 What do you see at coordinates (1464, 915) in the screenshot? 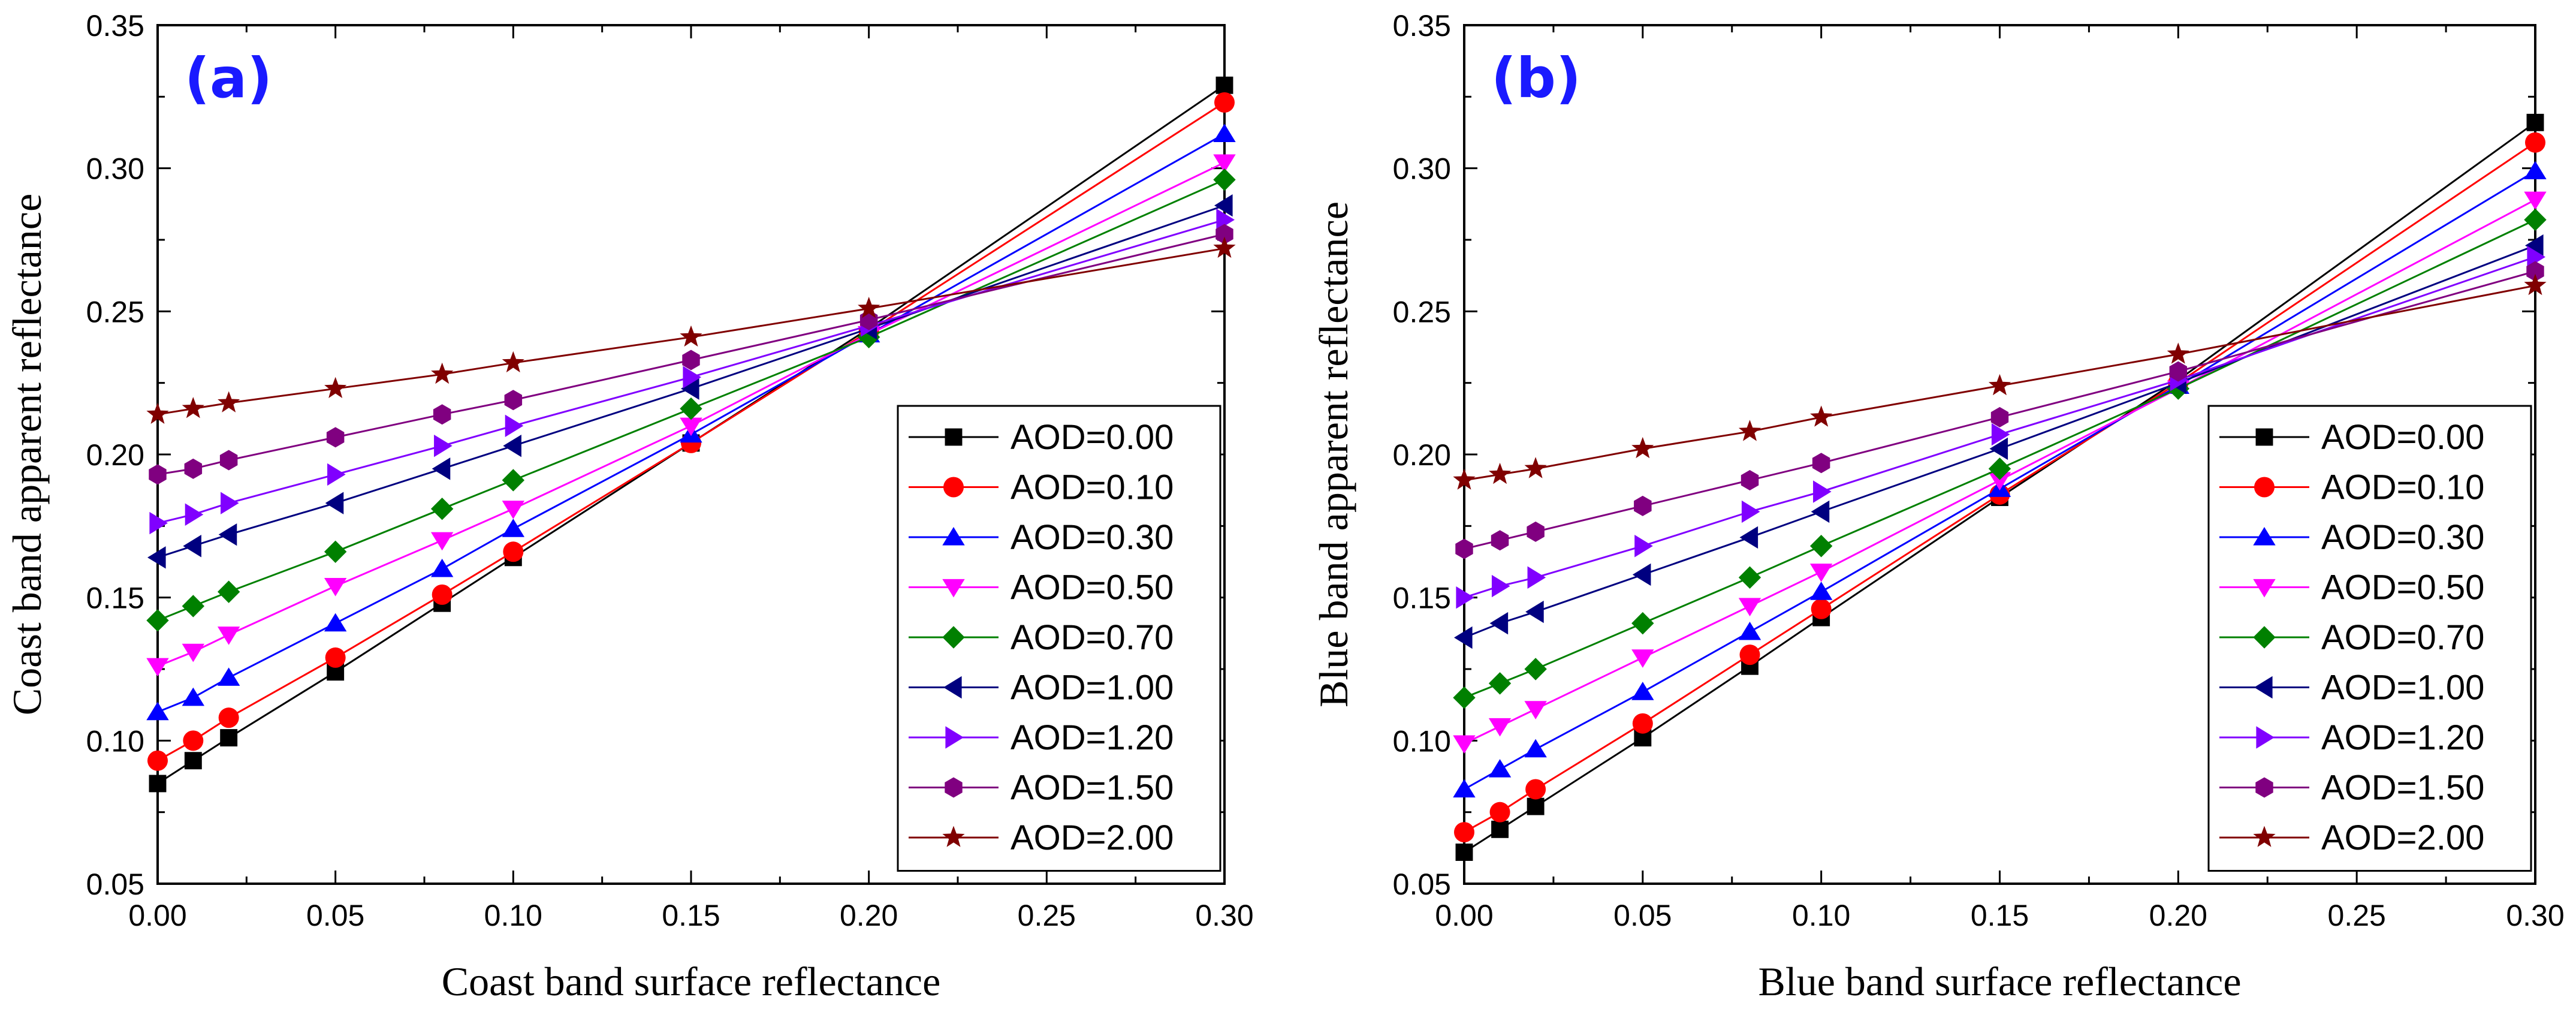
I see `x-tick-label: 0.00` at bounding box center [1464, 915].